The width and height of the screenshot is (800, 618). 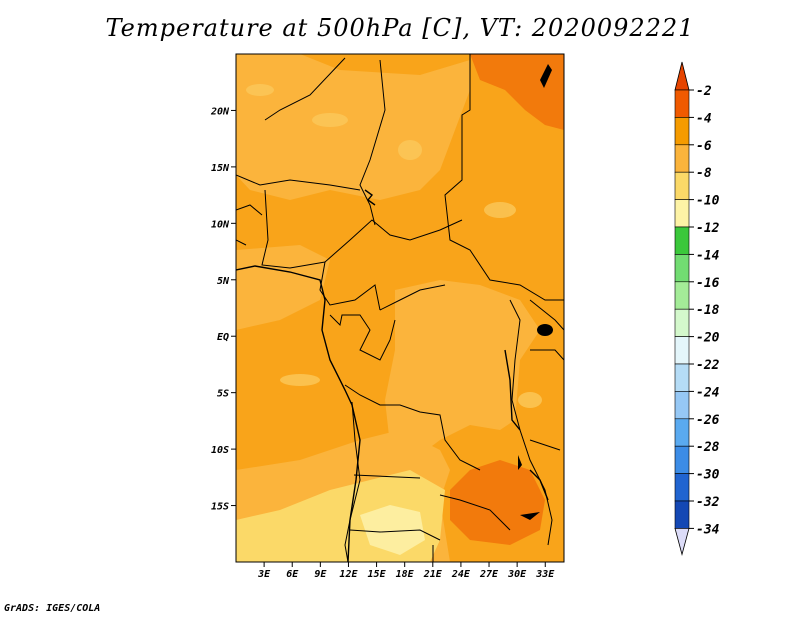 I want to click on colorbar-label: -34, so click(x=708, y=529).